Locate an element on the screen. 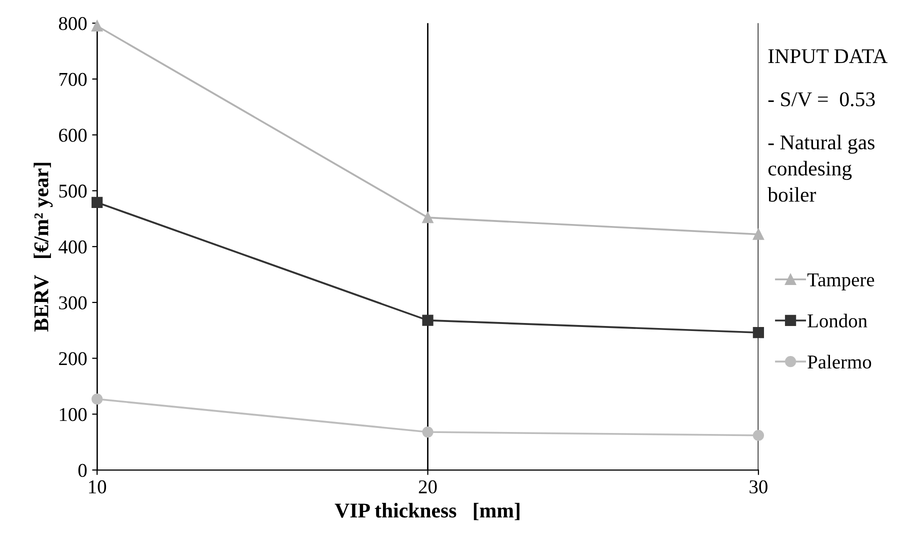  y-tick-label: 300 is located at coordinates (73, 303).